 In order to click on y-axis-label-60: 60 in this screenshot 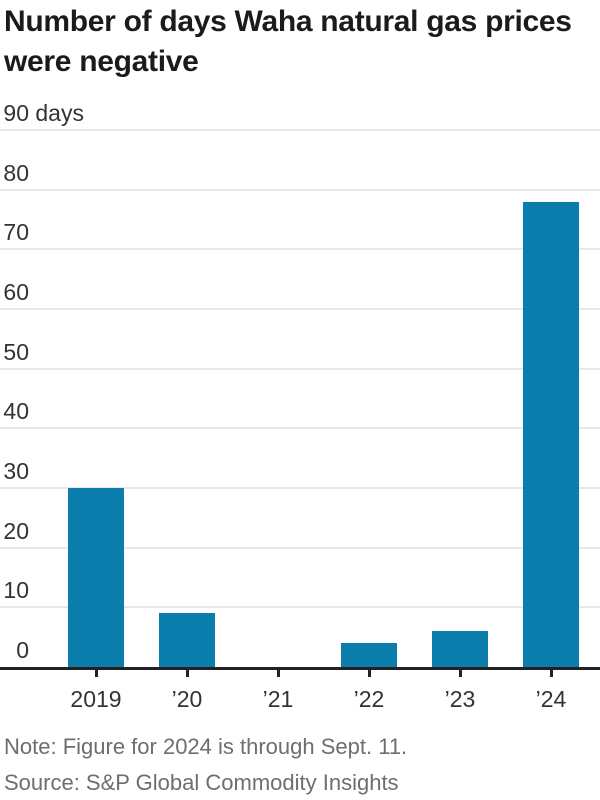, I will do `click(14, 292)`.